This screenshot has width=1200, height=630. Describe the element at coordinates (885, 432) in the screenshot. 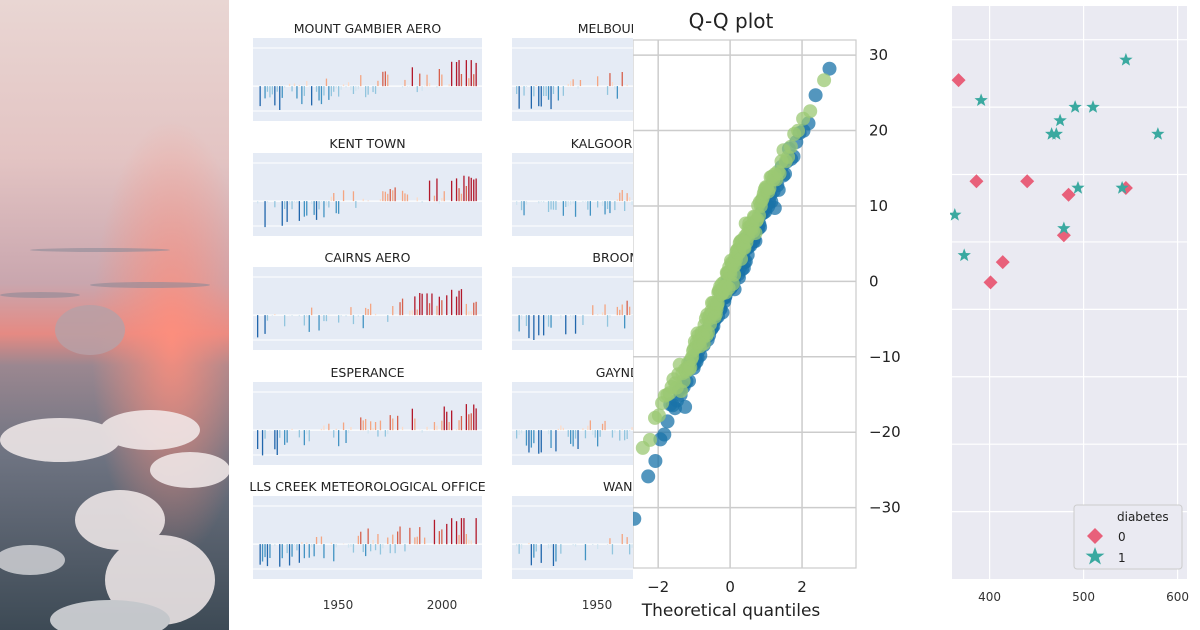

I see `qq-y-tick-label: −20` at that location.